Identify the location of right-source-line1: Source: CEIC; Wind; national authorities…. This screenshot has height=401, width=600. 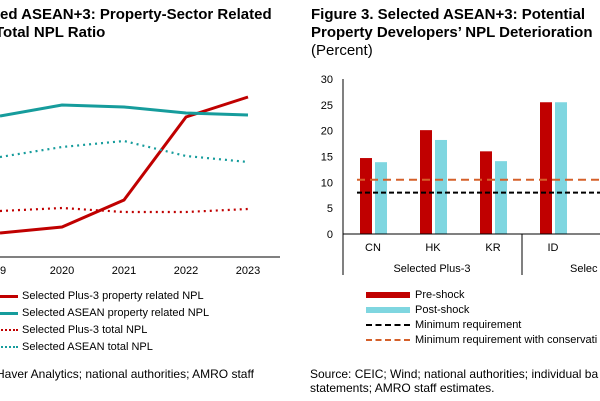
(454, 374).